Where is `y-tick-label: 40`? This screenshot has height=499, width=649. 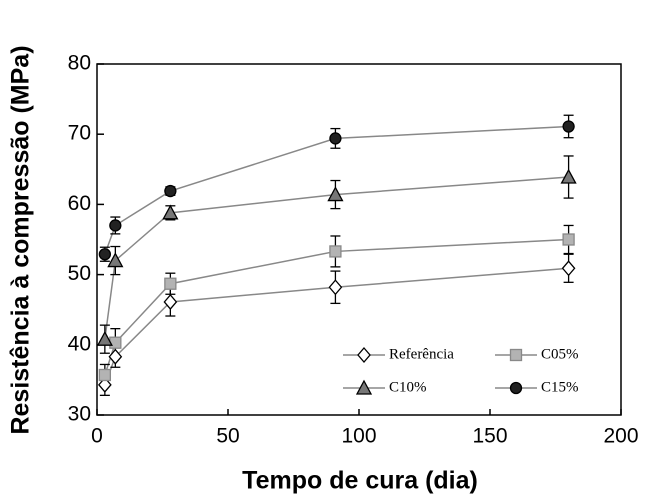 y-tick-label: 40 is located at coordinates (79, 343).